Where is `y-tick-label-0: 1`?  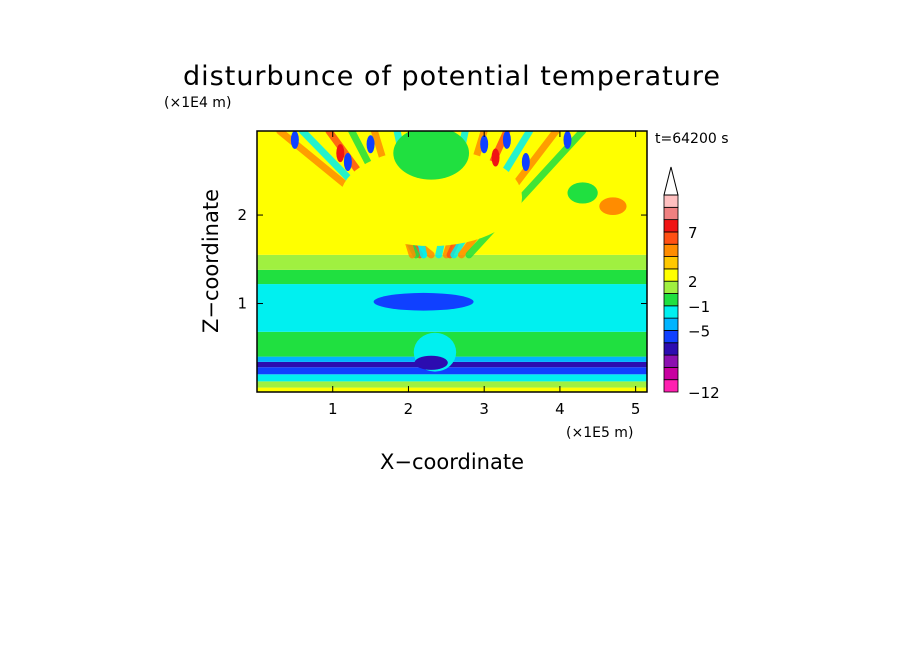 y-tick-label-0: 1 is located at coordinates (242, 304).